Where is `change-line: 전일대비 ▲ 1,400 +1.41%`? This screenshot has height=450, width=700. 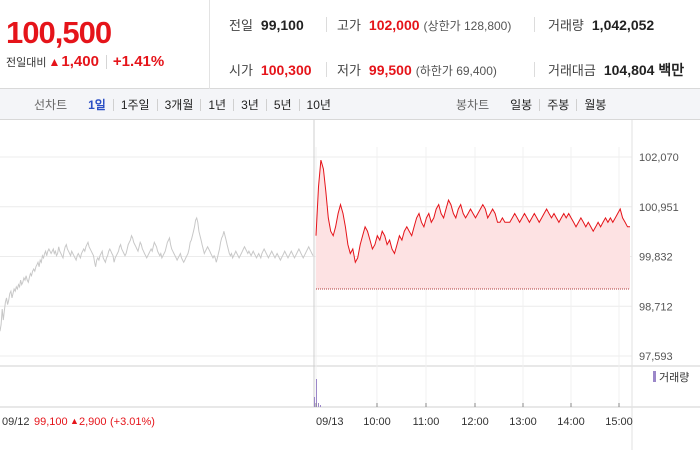 change-line: 전일대비 ▲ 1,400 +1.41% is located at coordinates (85, 61).